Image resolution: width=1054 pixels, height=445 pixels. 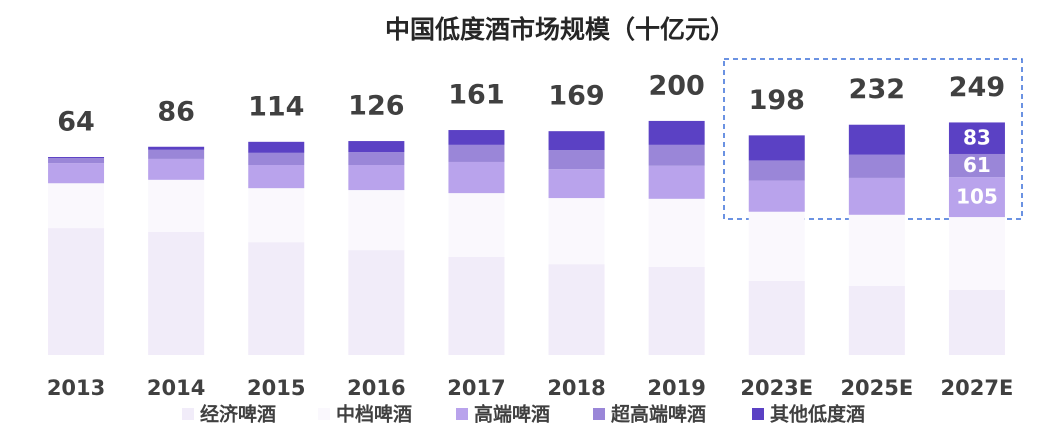 I want to click on legend-label: 超高端啤酒, so click(x=658, y=414).